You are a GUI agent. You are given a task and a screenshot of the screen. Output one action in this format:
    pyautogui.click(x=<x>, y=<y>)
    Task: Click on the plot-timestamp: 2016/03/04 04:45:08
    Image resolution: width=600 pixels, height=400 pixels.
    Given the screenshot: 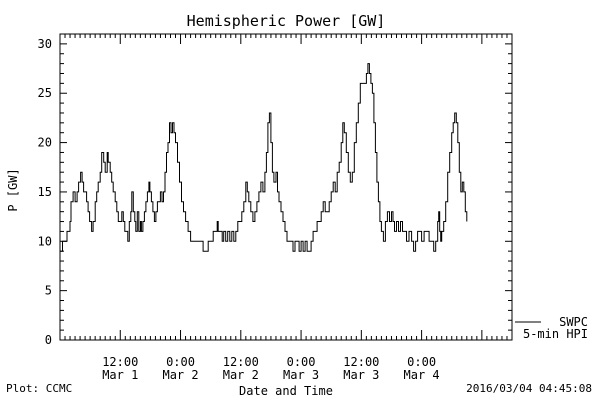 What is the action you would take?
    pyautogui.click(x=529, y=388)
    